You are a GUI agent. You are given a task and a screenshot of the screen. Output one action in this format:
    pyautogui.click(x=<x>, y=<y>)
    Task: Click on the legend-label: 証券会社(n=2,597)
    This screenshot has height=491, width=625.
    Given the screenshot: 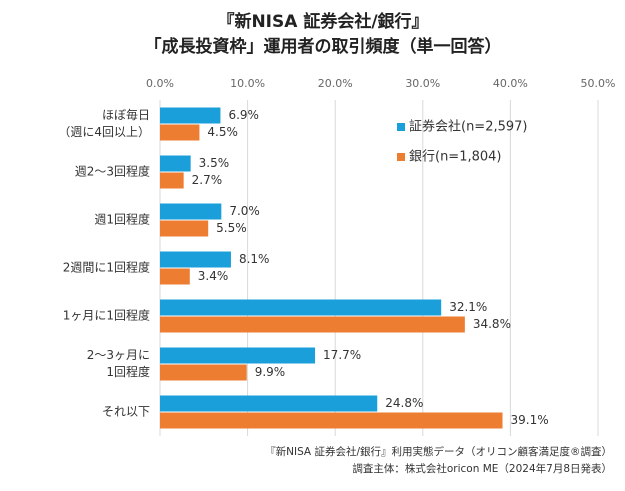 What is the action you would take?
    pyautogui.click(x=468, y=127)
    